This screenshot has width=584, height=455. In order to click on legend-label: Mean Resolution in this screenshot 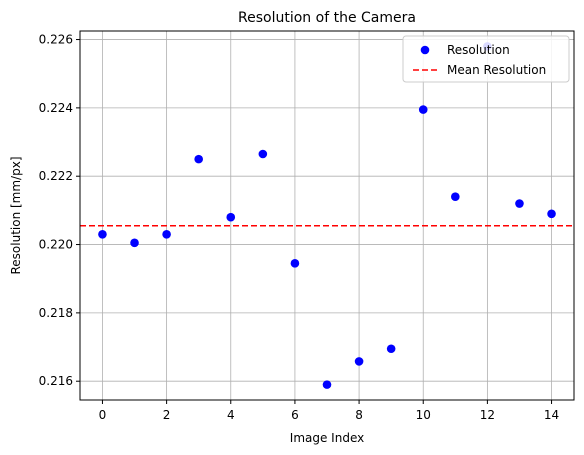, I will do `click(496, 70)`.